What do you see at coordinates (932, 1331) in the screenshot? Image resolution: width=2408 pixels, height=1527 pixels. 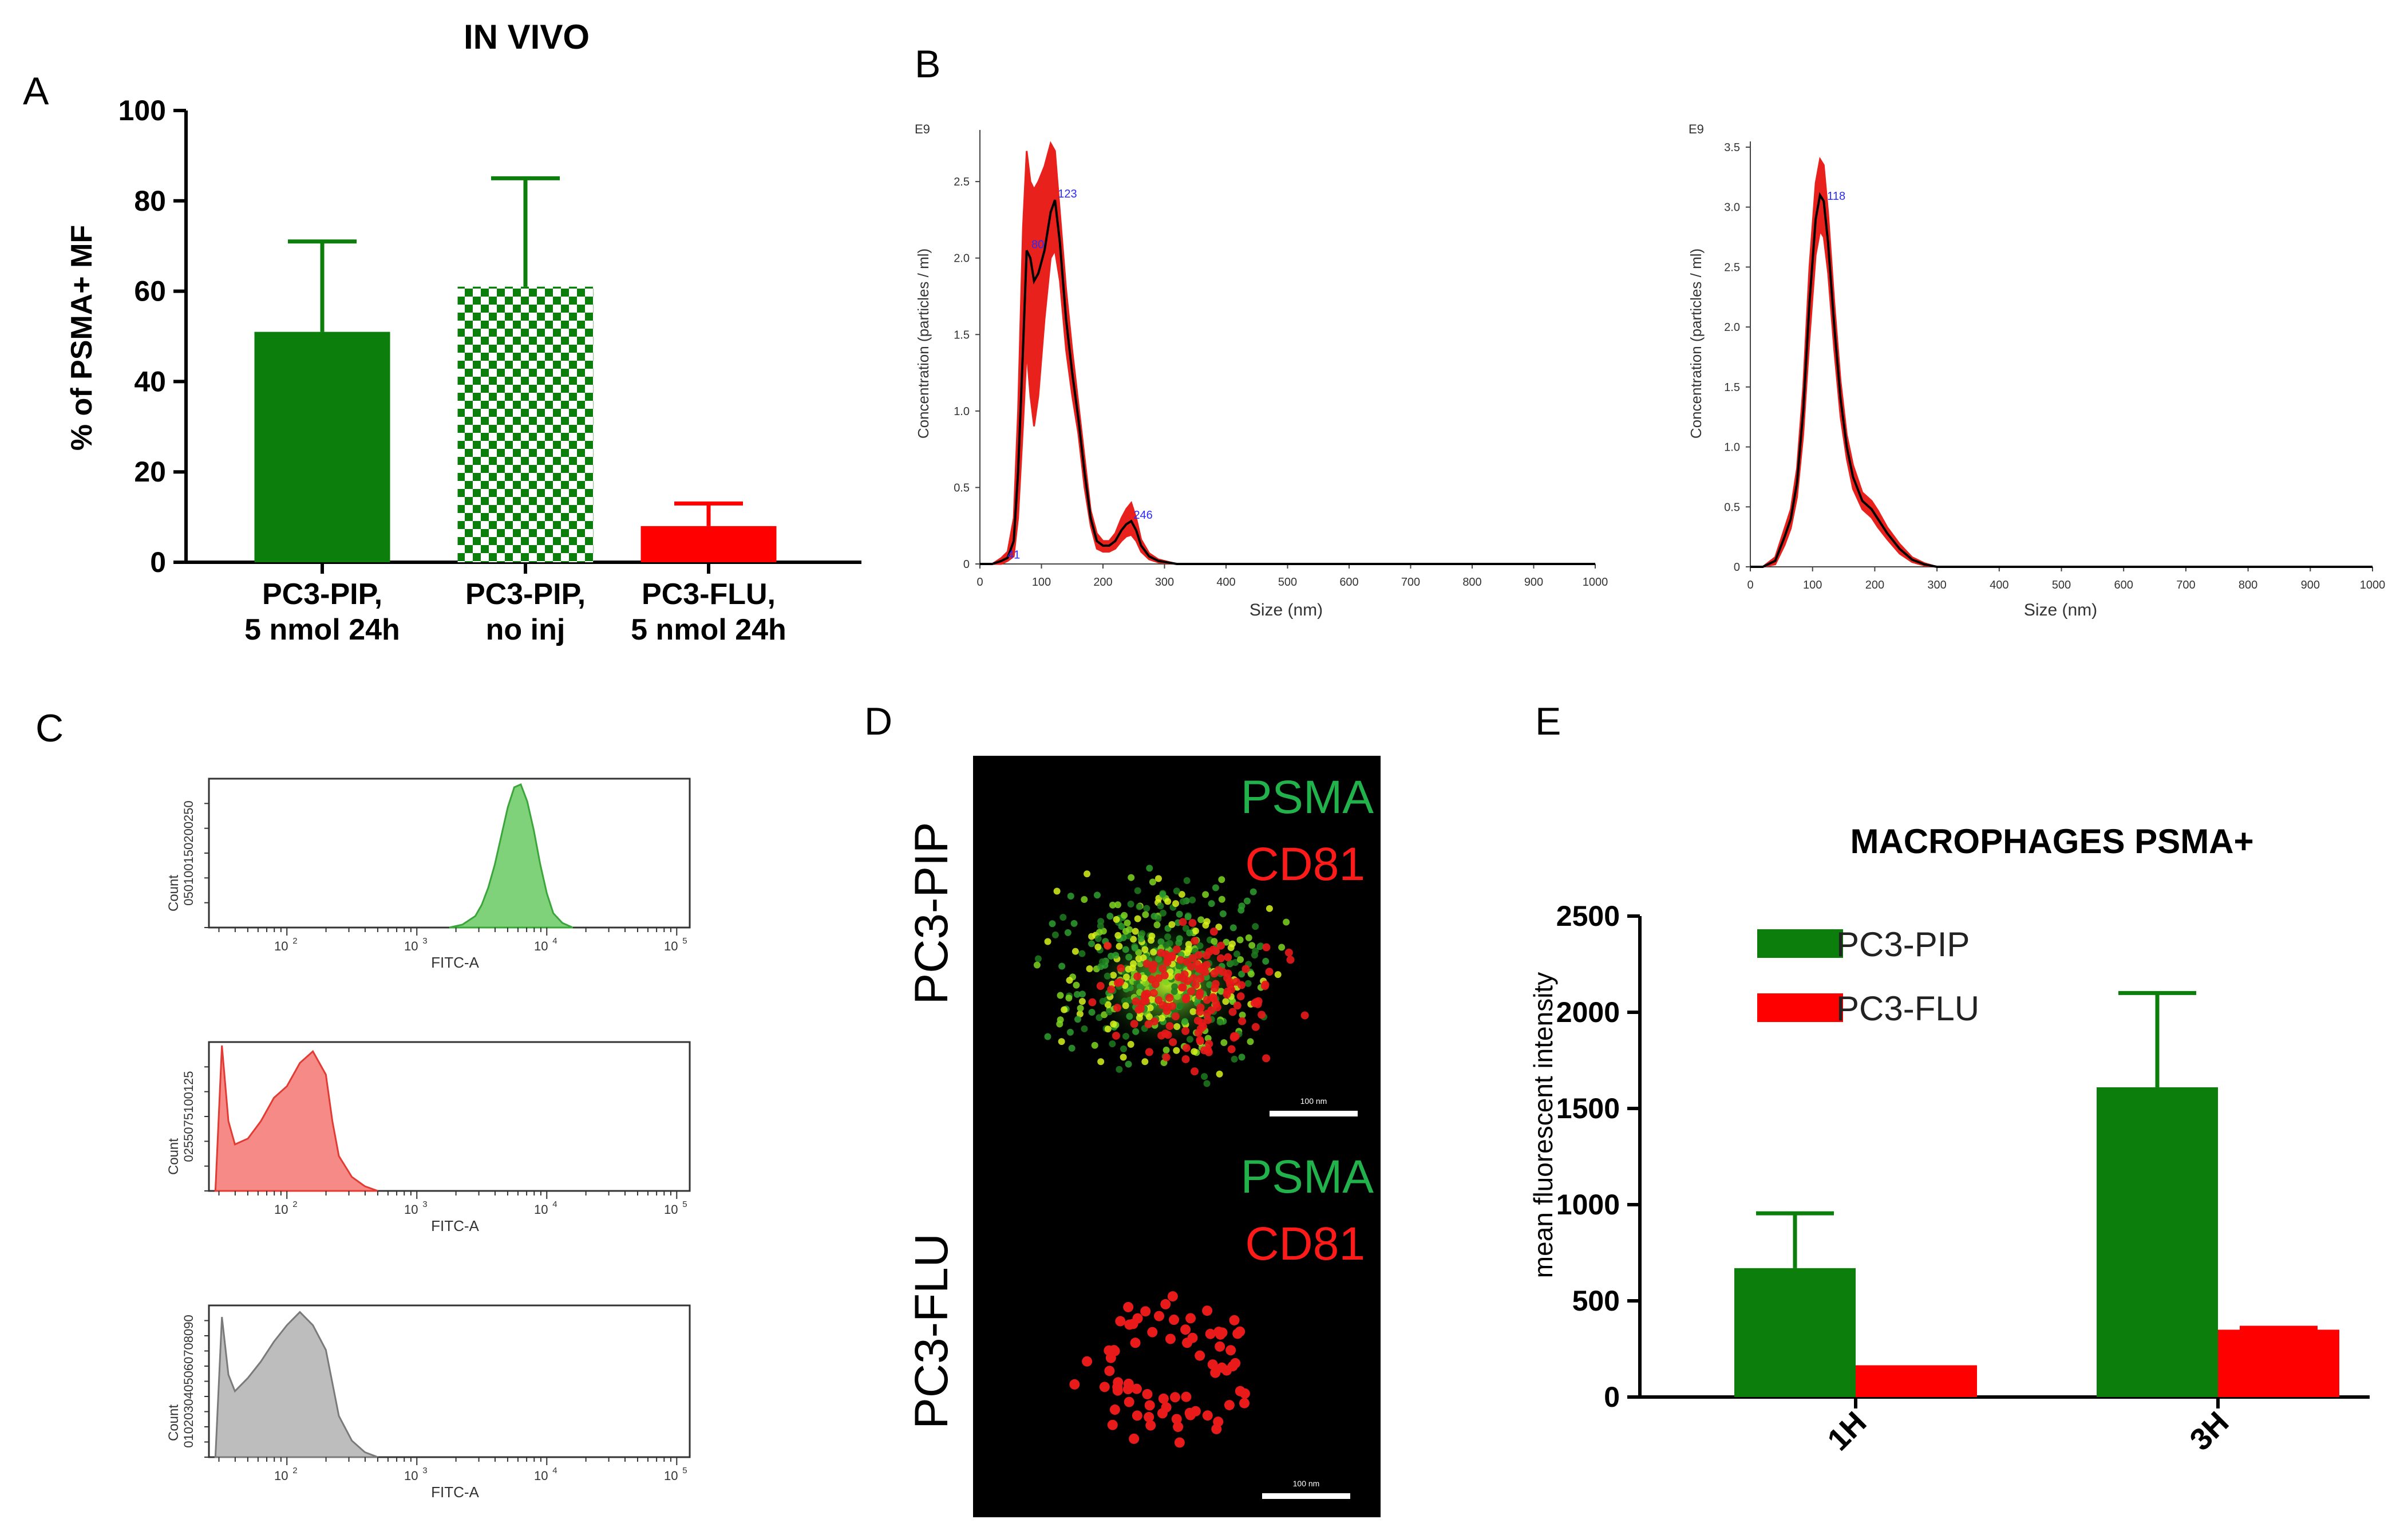 I see `row-label-pc3-flu: PC3-FLU` at bounding box center [932, 1331].